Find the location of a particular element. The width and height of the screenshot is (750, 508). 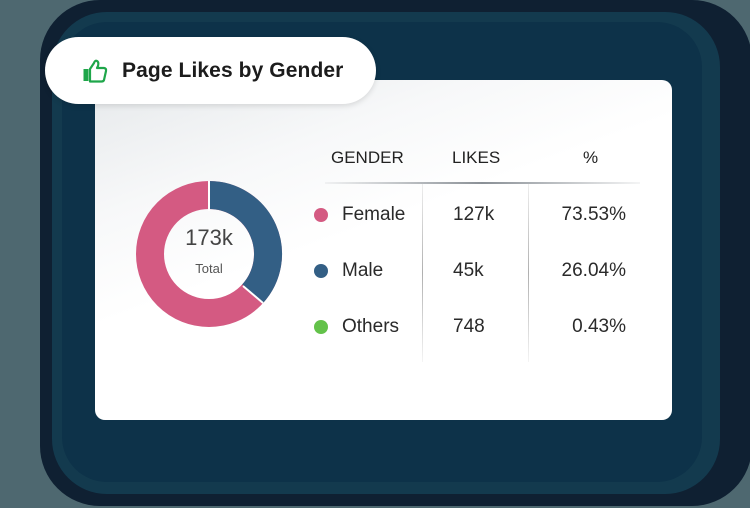

table-row-others: Others 748 0.43% is located at coordinates (470, 327).